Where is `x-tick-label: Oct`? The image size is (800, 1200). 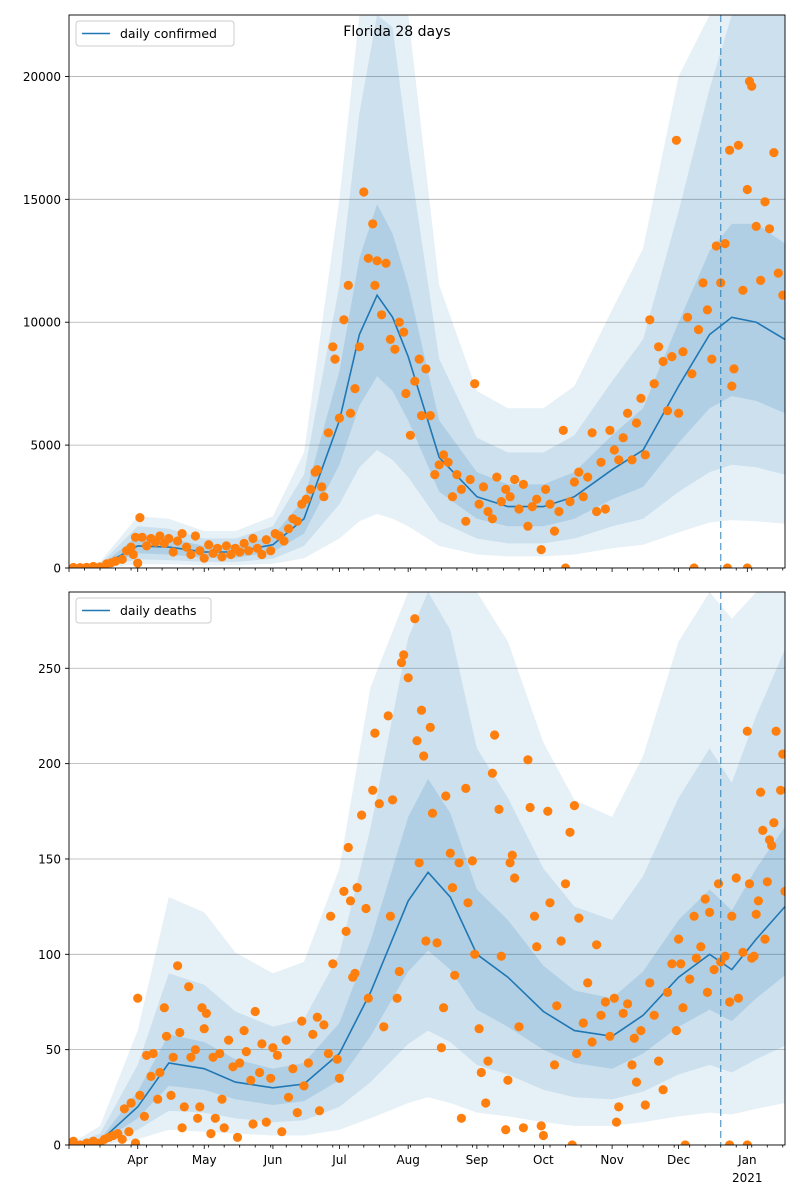 x-tick-label: Oct is located at coordinates (543, 1160).